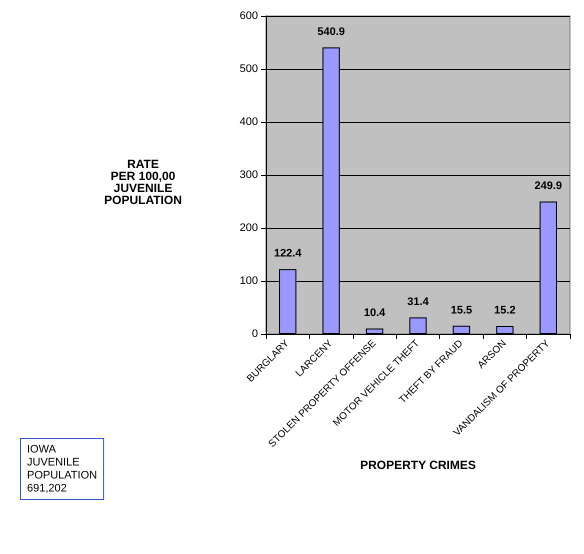 The image size is (584, 554). Describe the element at coordinates (249, 175) in the screenshot. I see `y-tick-label: 300` at that location.